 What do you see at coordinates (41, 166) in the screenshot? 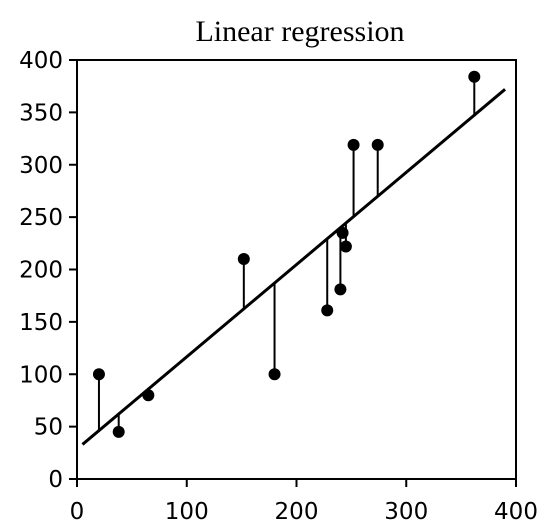
I see `y-axis-tick-label: 300` at bounding box center [41, 166].